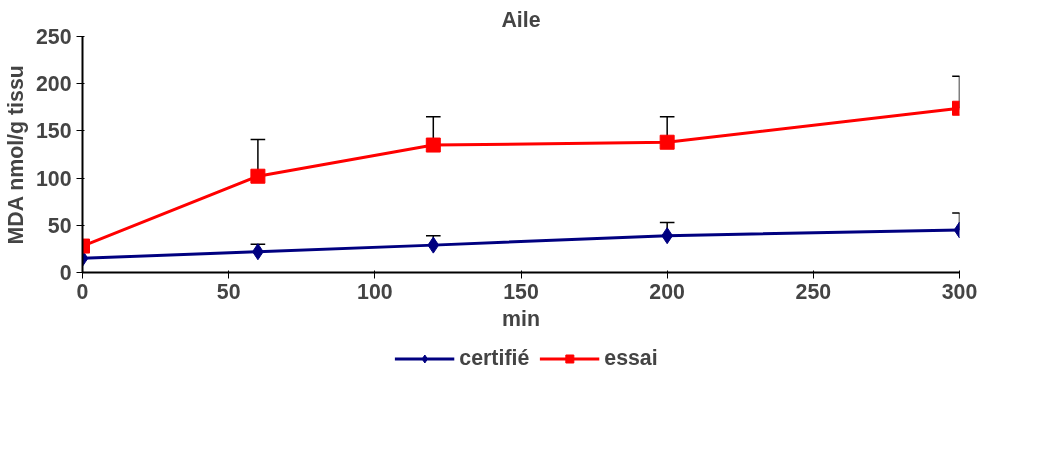 The image size is (1058, 470). Describe the element at coordinates (959, 291) in the screenshot. I see `x-tick-label: 300` at that location.